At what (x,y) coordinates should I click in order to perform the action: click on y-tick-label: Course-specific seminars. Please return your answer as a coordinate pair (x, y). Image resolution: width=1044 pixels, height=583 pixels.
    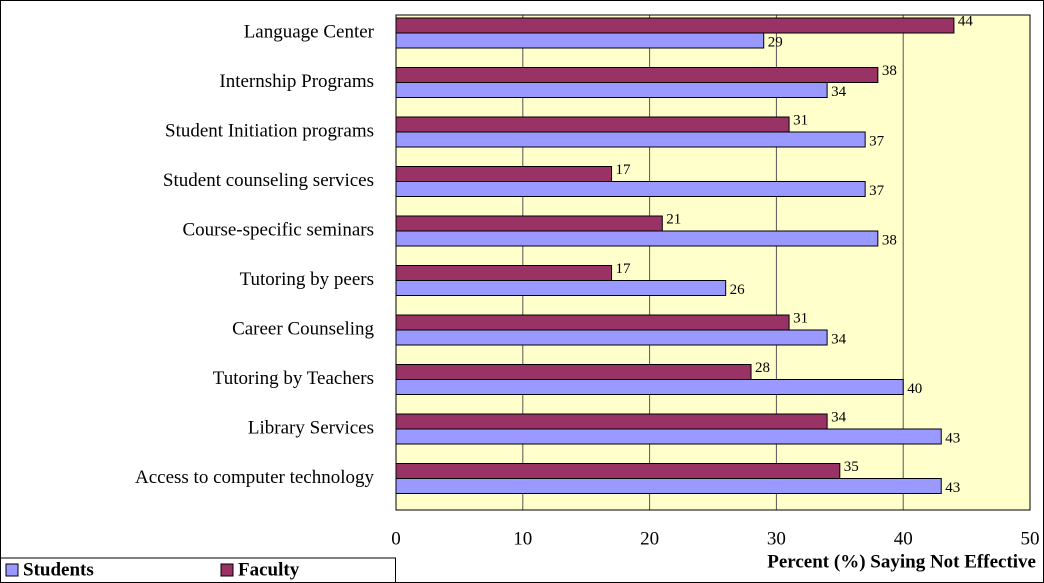
    Looking at the image, I should click on (278, 229).